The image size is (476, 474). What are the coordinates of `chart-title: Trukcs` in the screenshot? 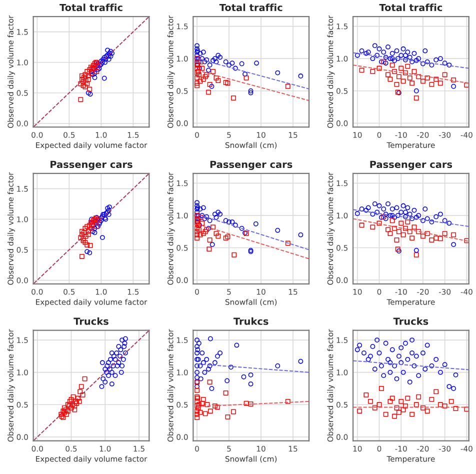 It's located at (250, 321).